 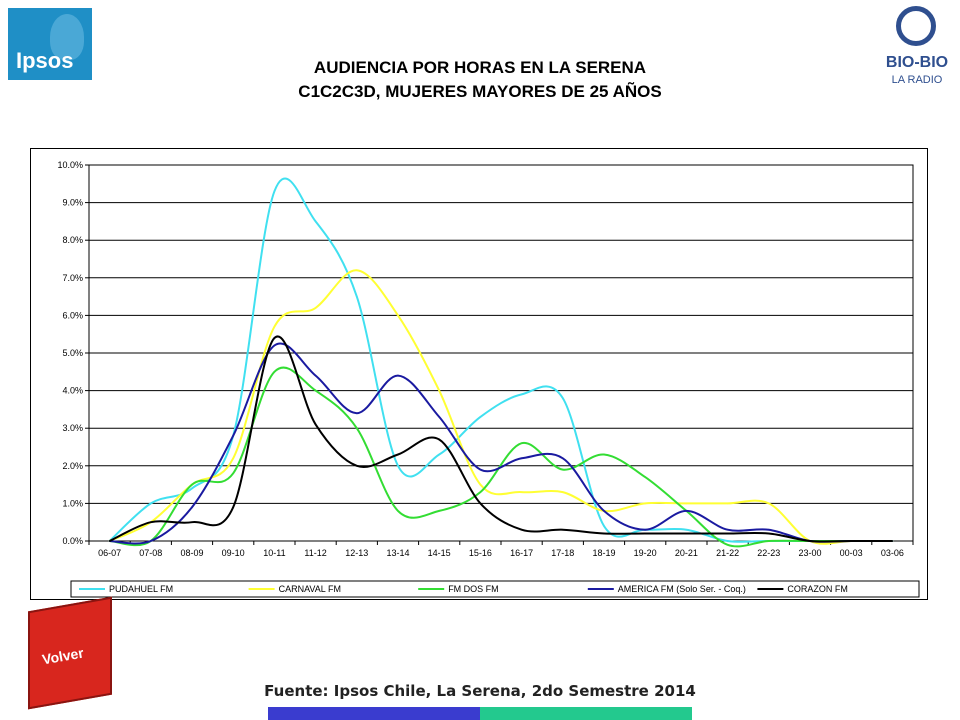 What do you see at coordinates (892, 553) in the screenshot?
I see `x-tick-label: 03-06` at bounding box center [892, 553].